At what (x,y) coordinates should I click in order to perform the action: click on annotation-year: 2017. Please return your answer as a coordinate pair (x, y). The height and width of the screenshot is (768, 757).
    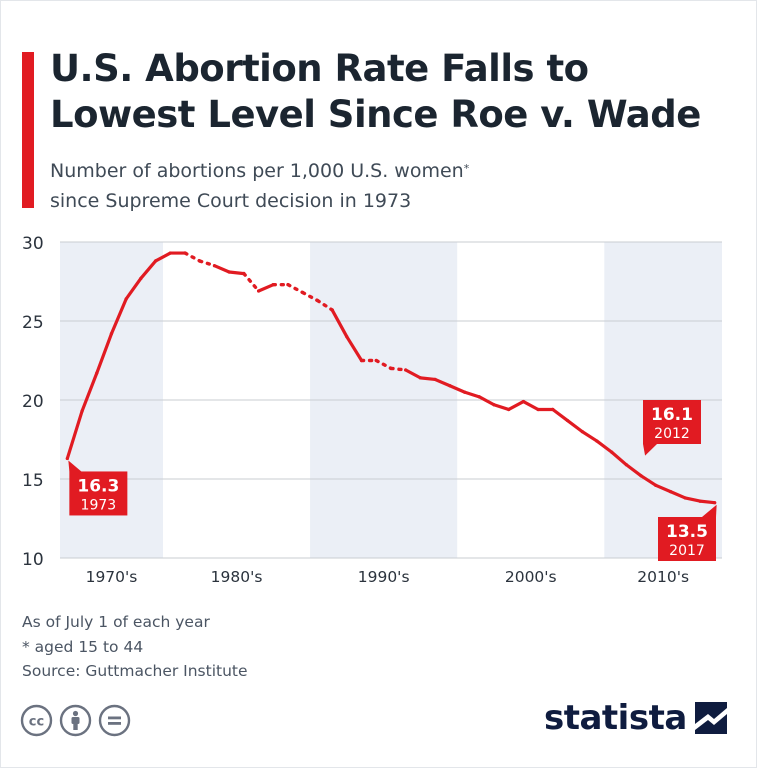
    Looking at the image, I should click on (687, 551).